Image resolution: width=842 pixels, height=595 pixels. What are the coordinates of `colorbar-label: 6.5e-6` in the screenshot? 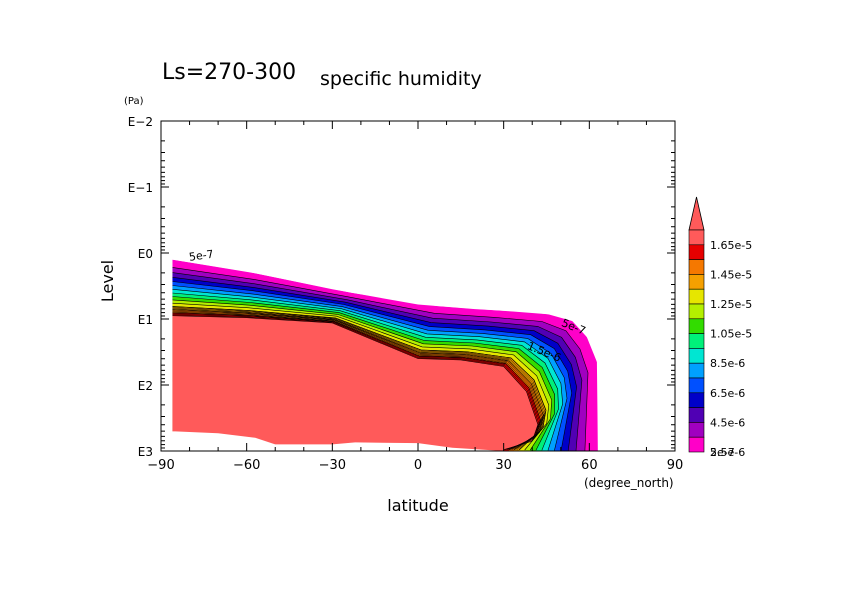 It's located at (727, 393).